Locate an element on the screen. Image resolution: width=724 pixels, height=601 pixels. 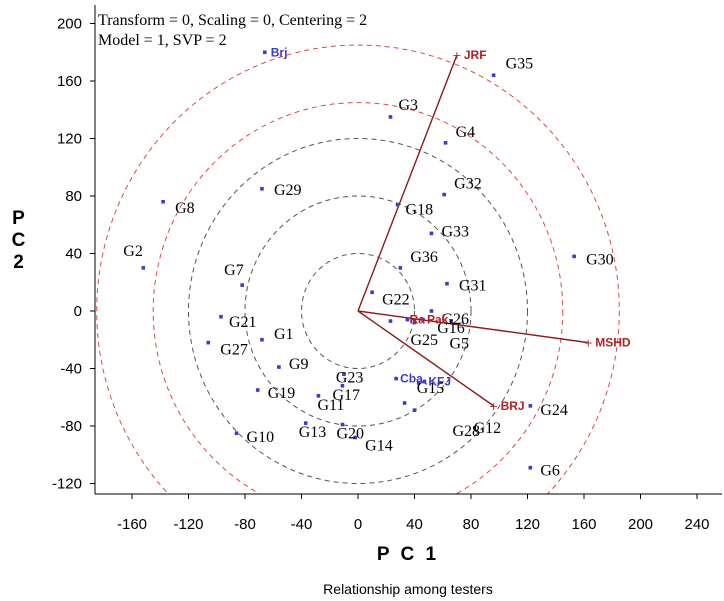
x-tick-label: 0 is located at coordinates (358, 524).